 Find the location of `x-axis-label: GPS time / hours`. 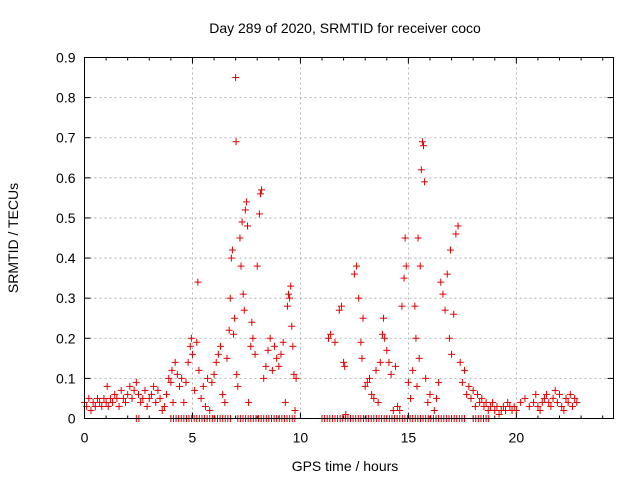

x-axis-label: GPS time / hours is located at coordinates (345, 466).